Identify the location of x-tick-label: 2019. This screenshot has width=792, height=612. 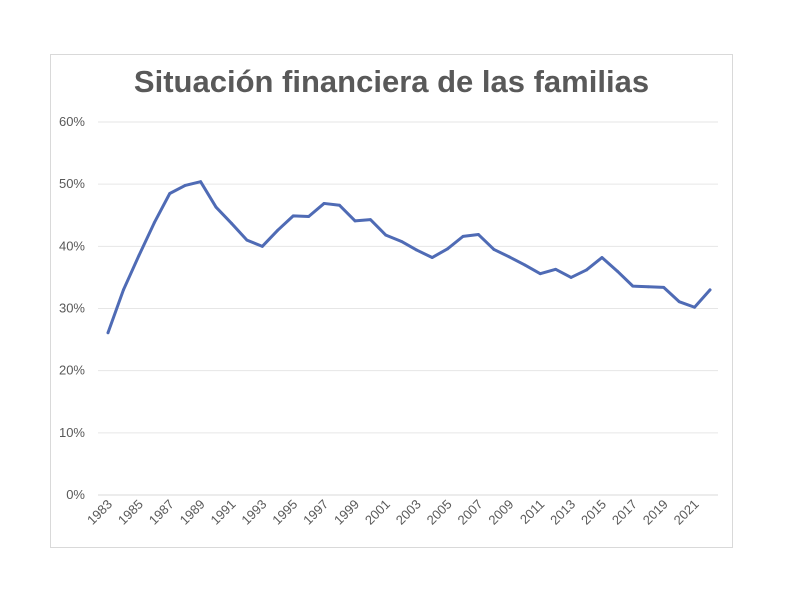
(655, 512).